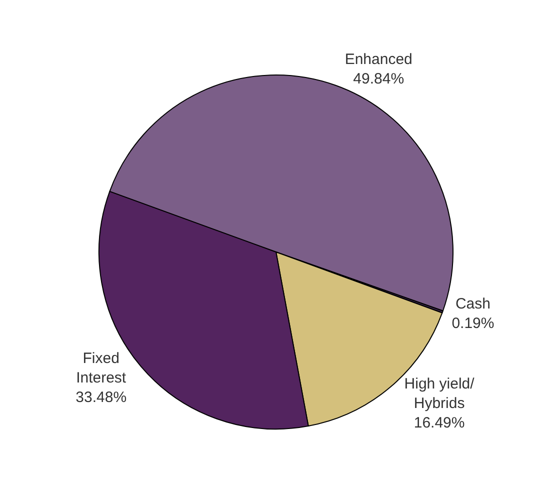 This screenshot has width=552, height=504. What do you see at coordinates (440, 394) in the screenshot?
I see `slice-label: High yield/ Hybrids` at bounding box center [440, 394].